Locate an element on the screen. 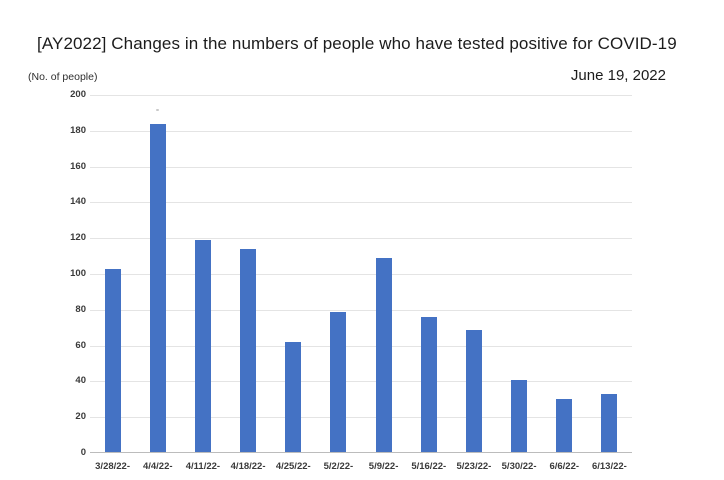  y-tick-label: 140 is located at coordinates (78, 202).